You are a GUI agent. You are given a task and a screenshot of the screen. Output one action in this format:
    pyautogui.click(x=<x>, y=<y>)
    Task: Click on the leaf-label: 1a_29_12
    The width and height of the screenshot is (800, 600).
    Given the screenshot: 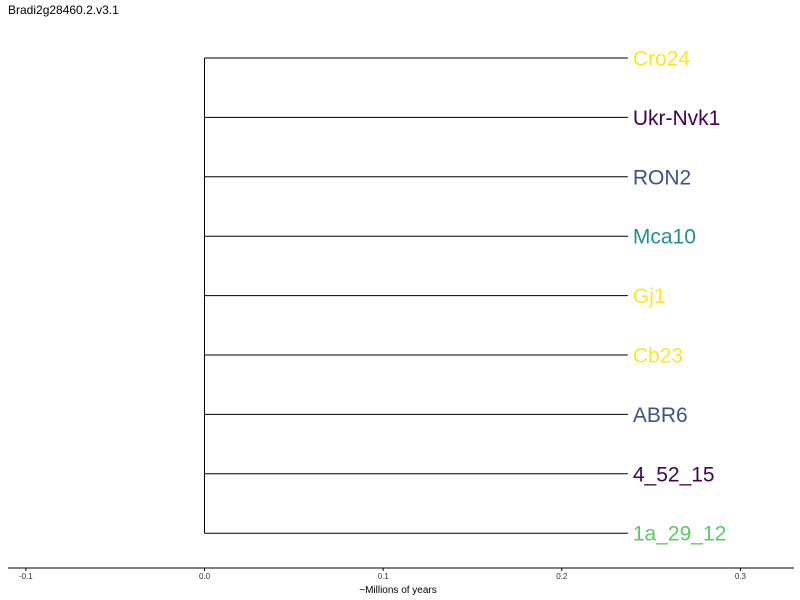 What is the action you would take?
    pyautogui.click(x=679, y=534)
    